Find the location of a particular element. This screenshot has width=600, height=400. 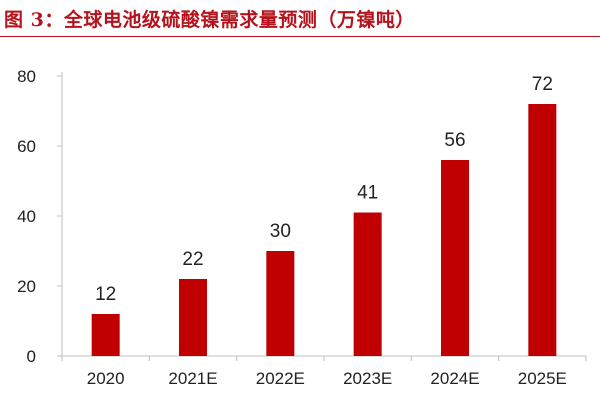

x-tick-label: 2024E is located at coordinates (454, 378).